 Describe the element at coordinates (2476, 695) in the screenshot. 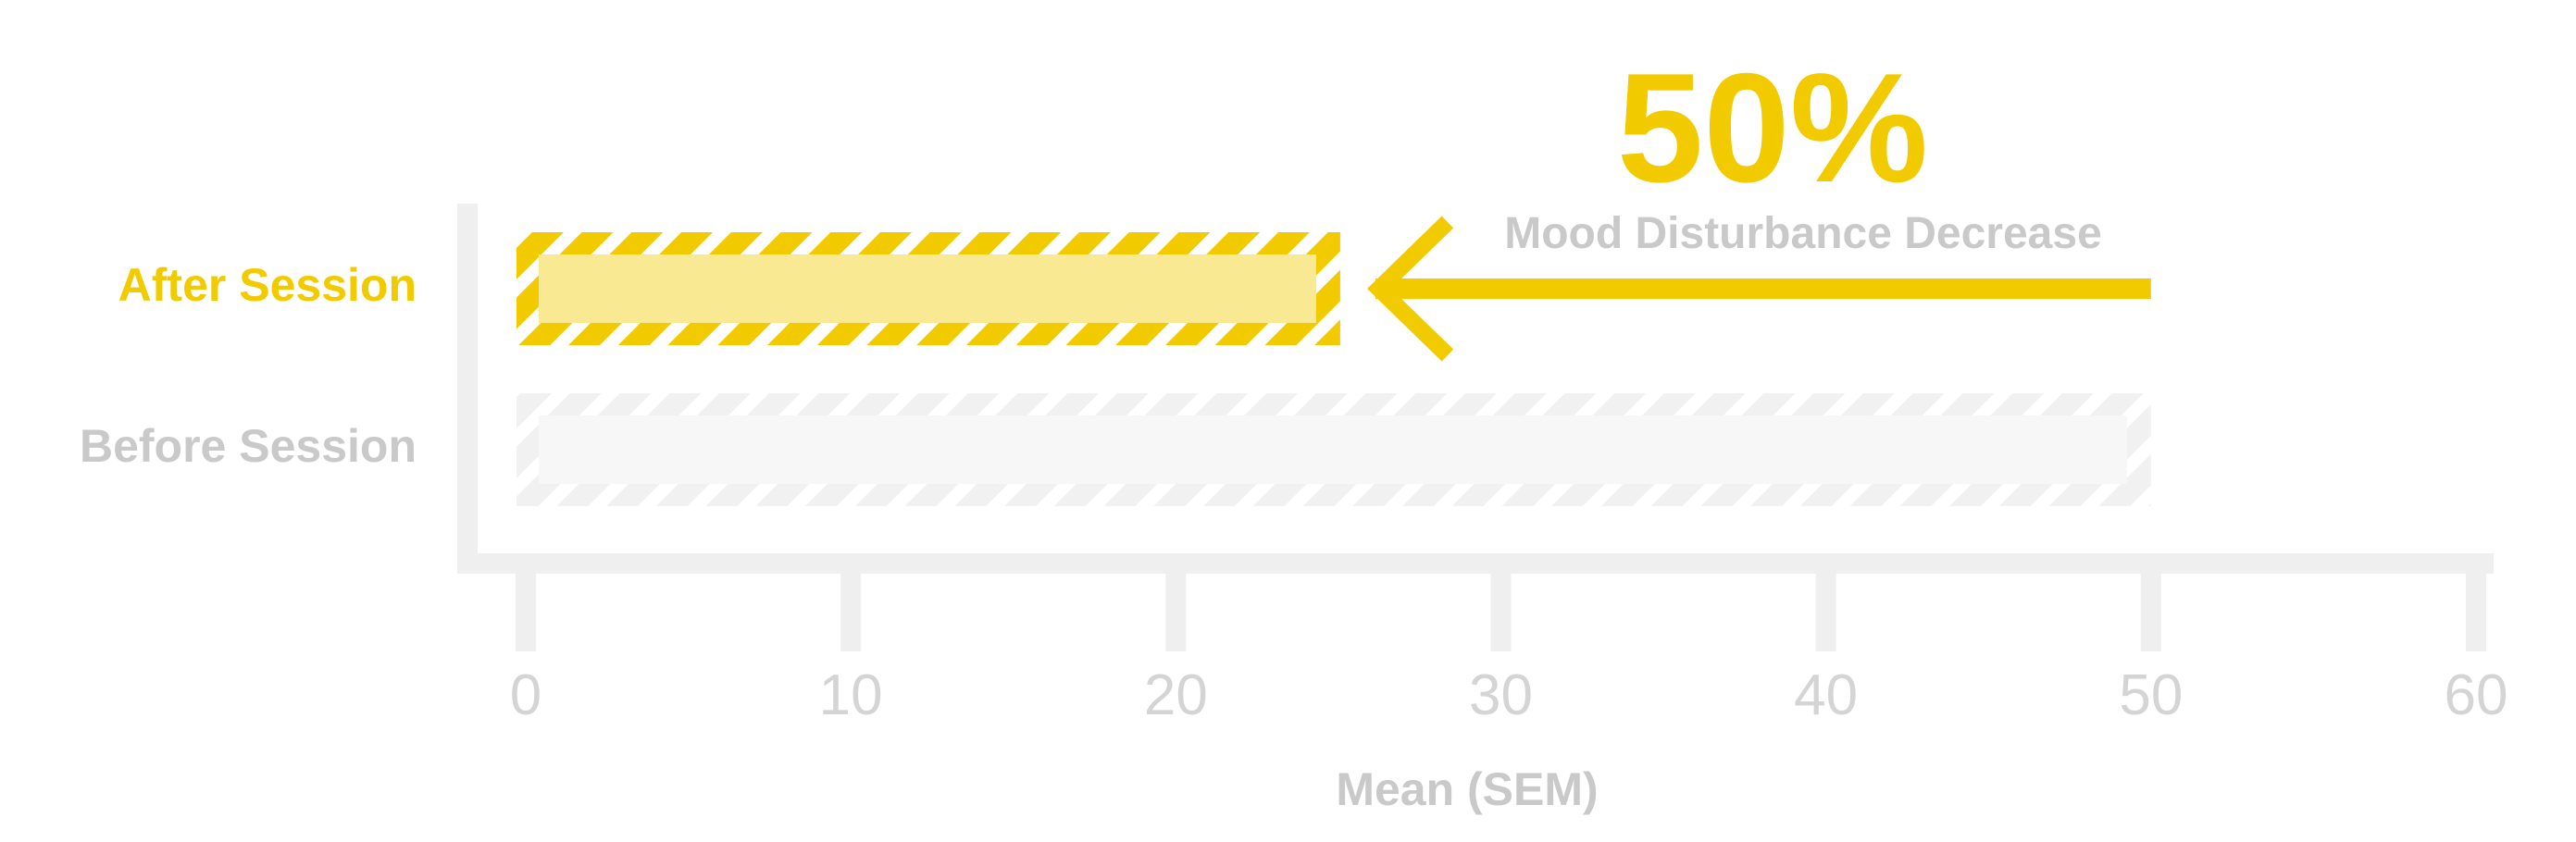

I see `x-tick-label: 60` at that location.